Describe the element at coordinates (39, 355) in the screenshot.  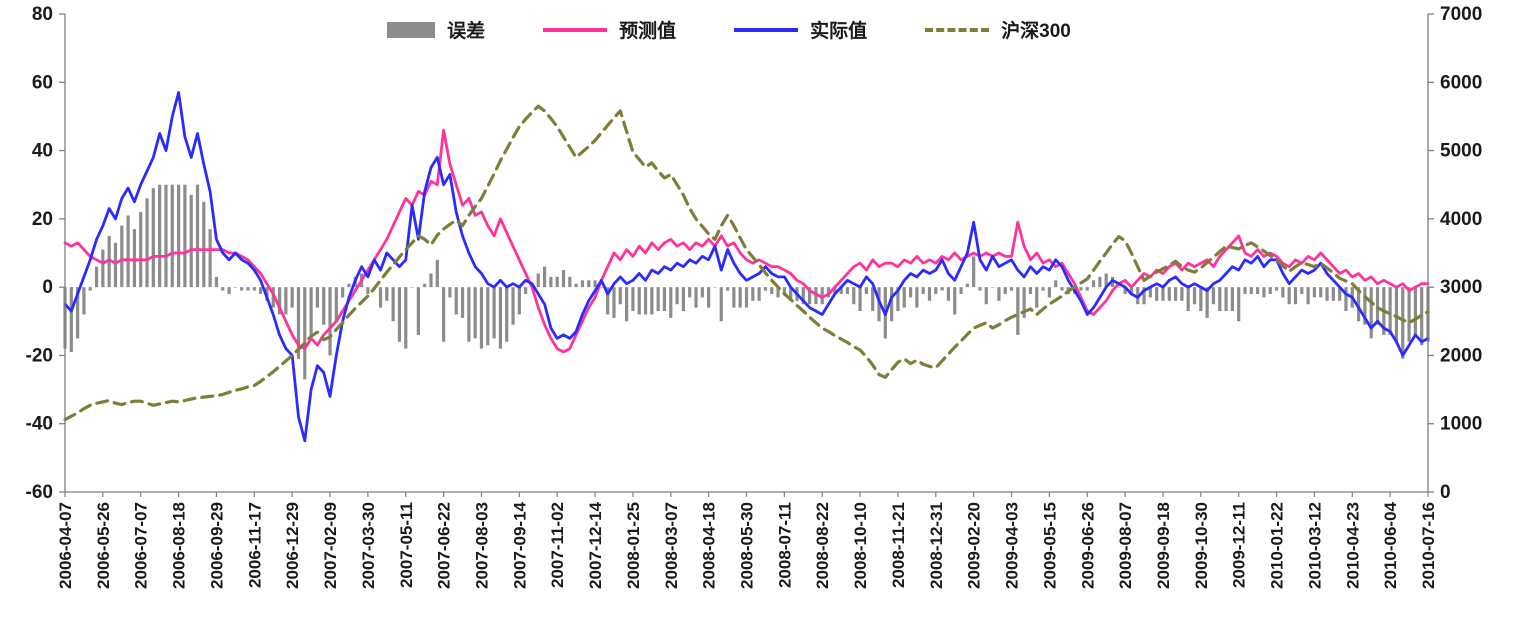
I see `left-axis-label: -20` at that location.